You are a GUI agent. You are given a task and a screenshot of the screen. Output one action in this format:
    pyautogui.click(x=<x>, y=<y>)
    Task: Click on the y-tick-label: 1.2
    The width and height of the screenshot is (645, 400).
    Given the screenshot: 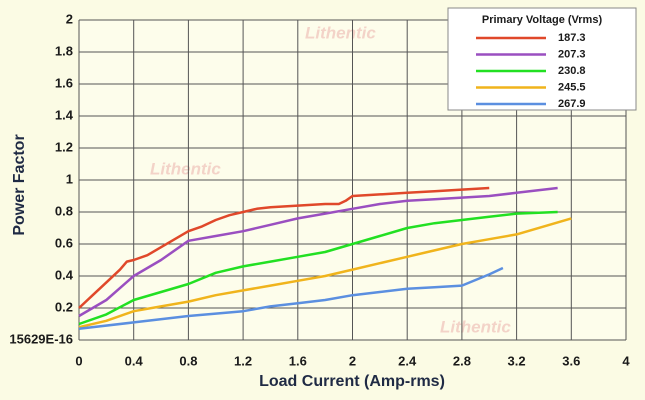 What is the action you would take?
    pyautogui.click(x=64, y=146)
    